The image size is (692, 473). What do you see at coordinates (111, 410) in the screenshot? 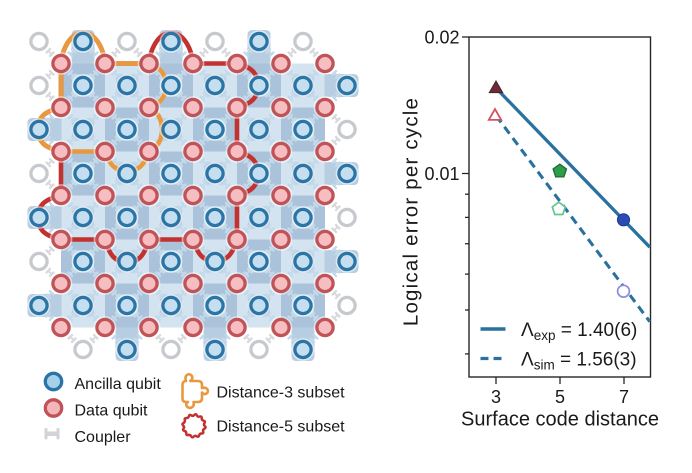
I see `svg-text: Data qubit` at bounding box center [111, 410].